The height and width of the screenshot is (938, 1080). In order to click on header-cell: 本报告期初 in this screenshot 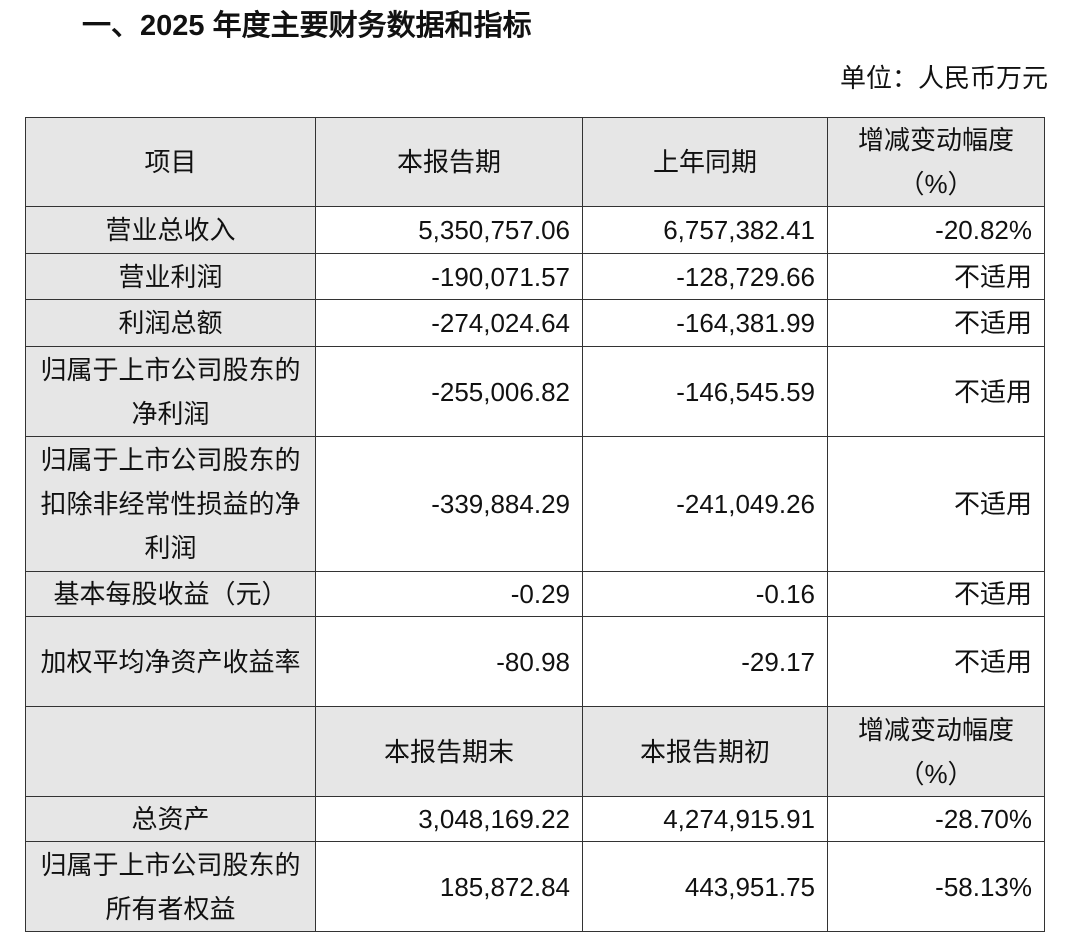, I will do `click(705, 751)`.